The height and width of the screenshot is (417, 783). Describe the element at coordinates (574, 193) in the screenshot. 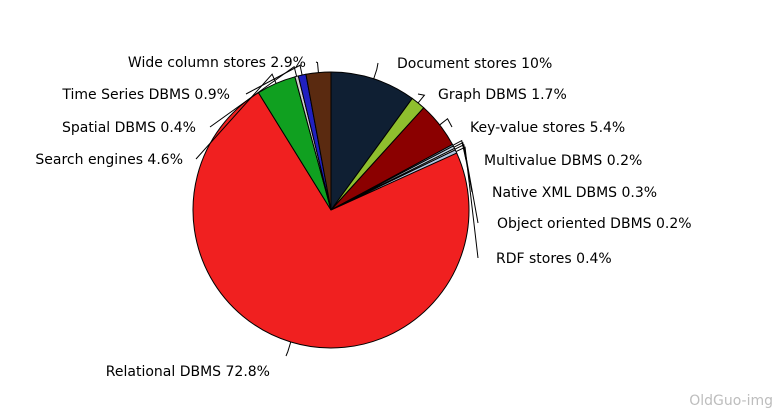

I see `slice-label: Native XML DBMS 0.3%` at that location.